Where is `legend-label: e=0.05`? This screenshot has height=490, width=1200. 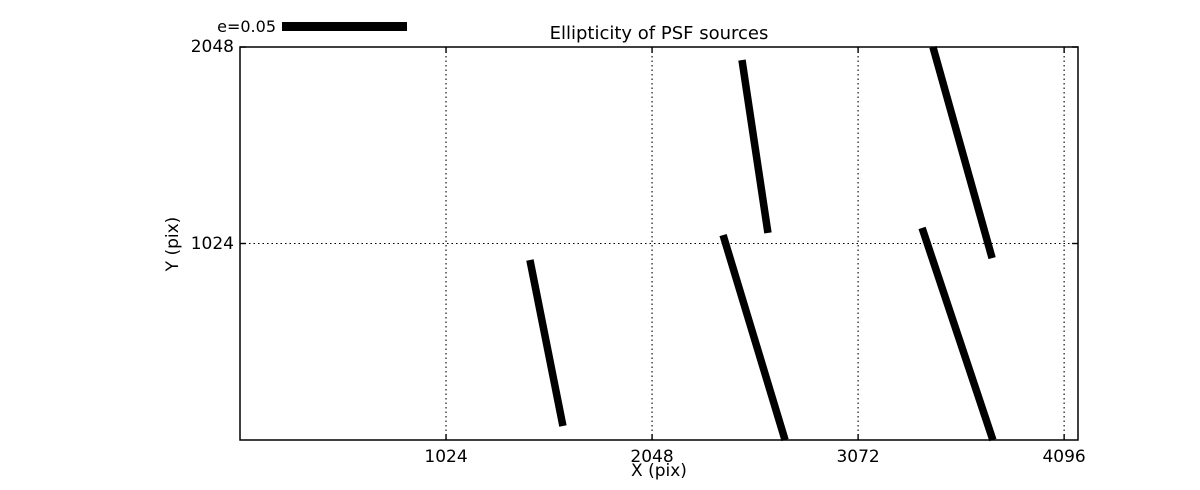 legend-label: e=0.05 is located at coordinates (246, 26).